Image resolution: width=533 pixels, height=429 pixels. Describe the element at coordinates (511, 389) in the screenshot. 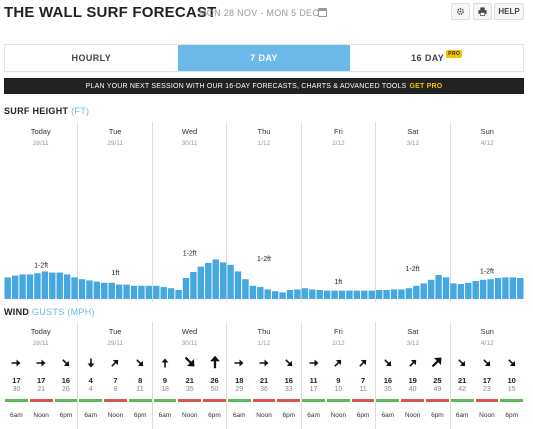

I see `wind-gust: 15` at that location.